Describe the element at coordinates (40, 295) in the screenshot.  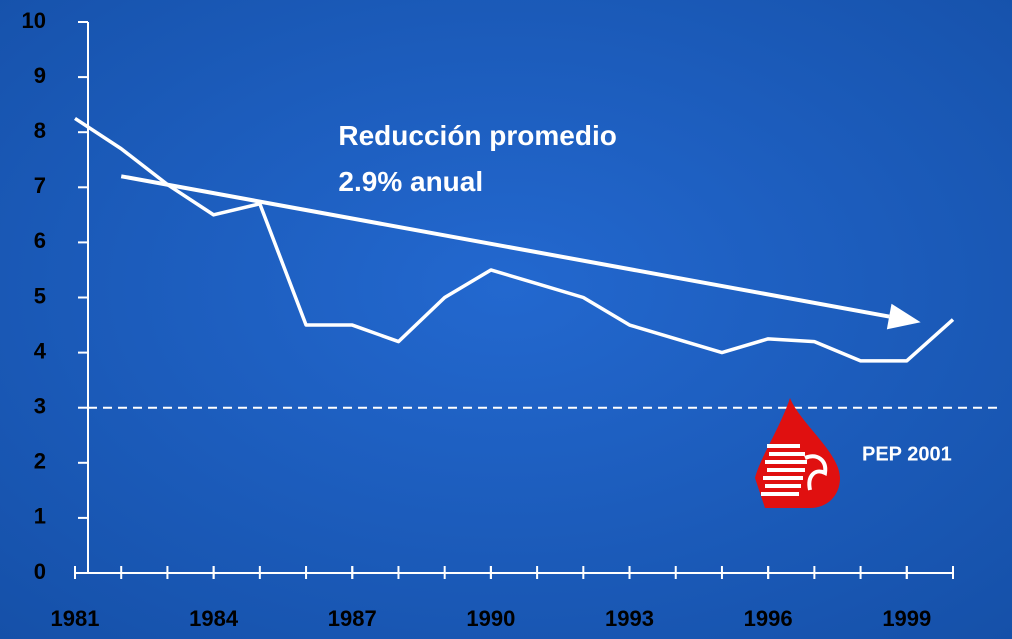
I see `y-tick-label: 5` at that location.